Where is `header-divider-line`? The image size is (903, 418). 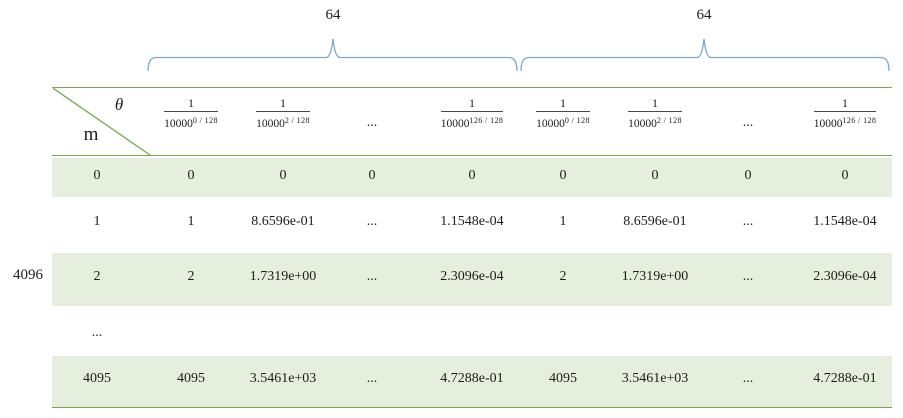
header-divider-line is located at coordinates (472, 155).